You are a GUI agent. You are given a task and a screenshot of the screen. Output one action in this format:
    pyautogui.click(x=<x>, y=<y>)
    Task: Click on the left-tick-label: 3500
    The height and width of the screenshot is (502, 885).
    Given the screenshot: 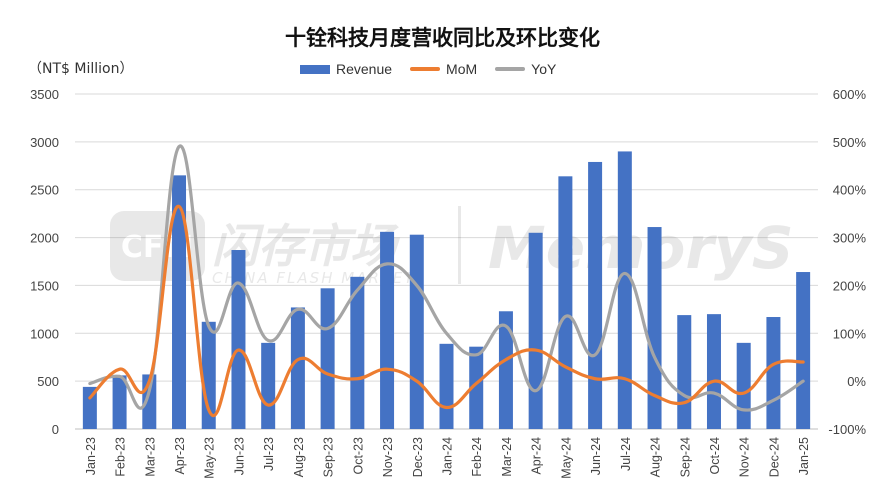 What is the action you would take?
    pyautogui.click(x=44, y=94)
    